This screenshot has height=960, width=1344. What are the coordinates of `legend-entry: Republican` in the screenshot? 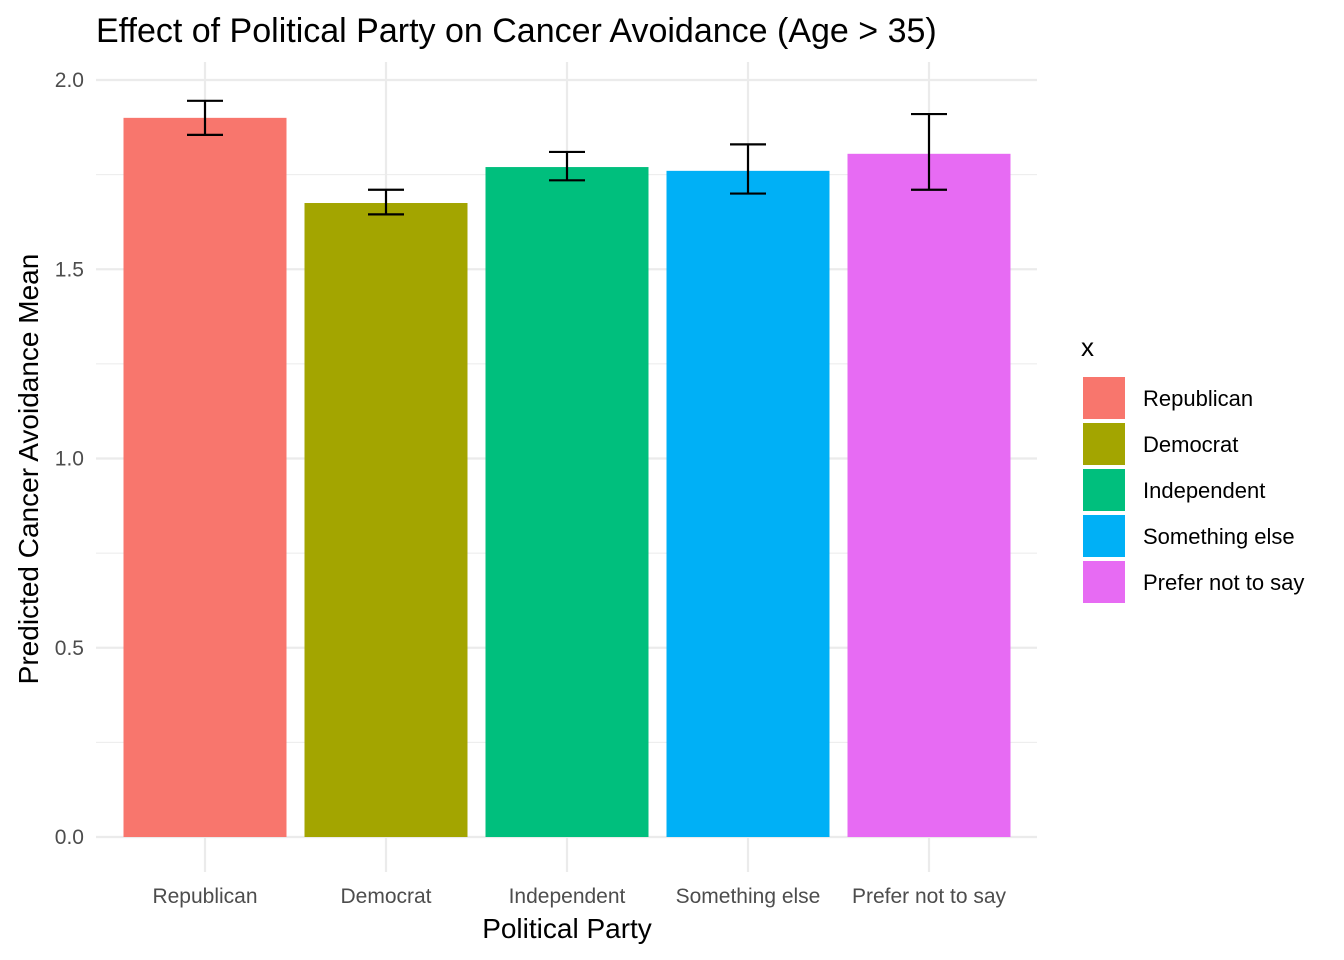 It's located at (1168, 398).